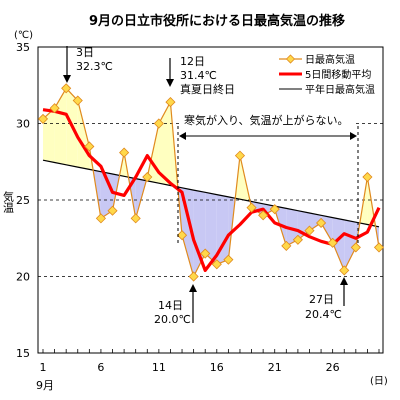 The image size is (400, 400). What do you see at coordinates (344, 281) in the screenshot?
I see `annotation-day27-arrowhead` at bounding box center [344, 281].